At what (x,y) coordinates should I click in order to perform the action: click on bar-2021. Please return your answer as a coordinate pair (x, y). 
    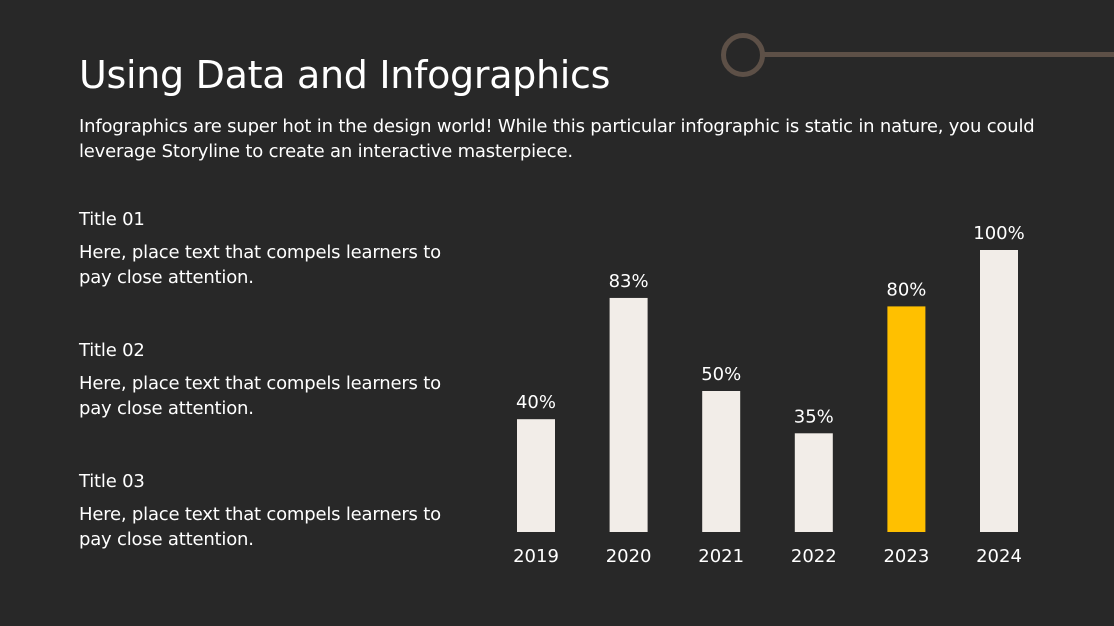
    Looking at the image, I should click on (721, 461).